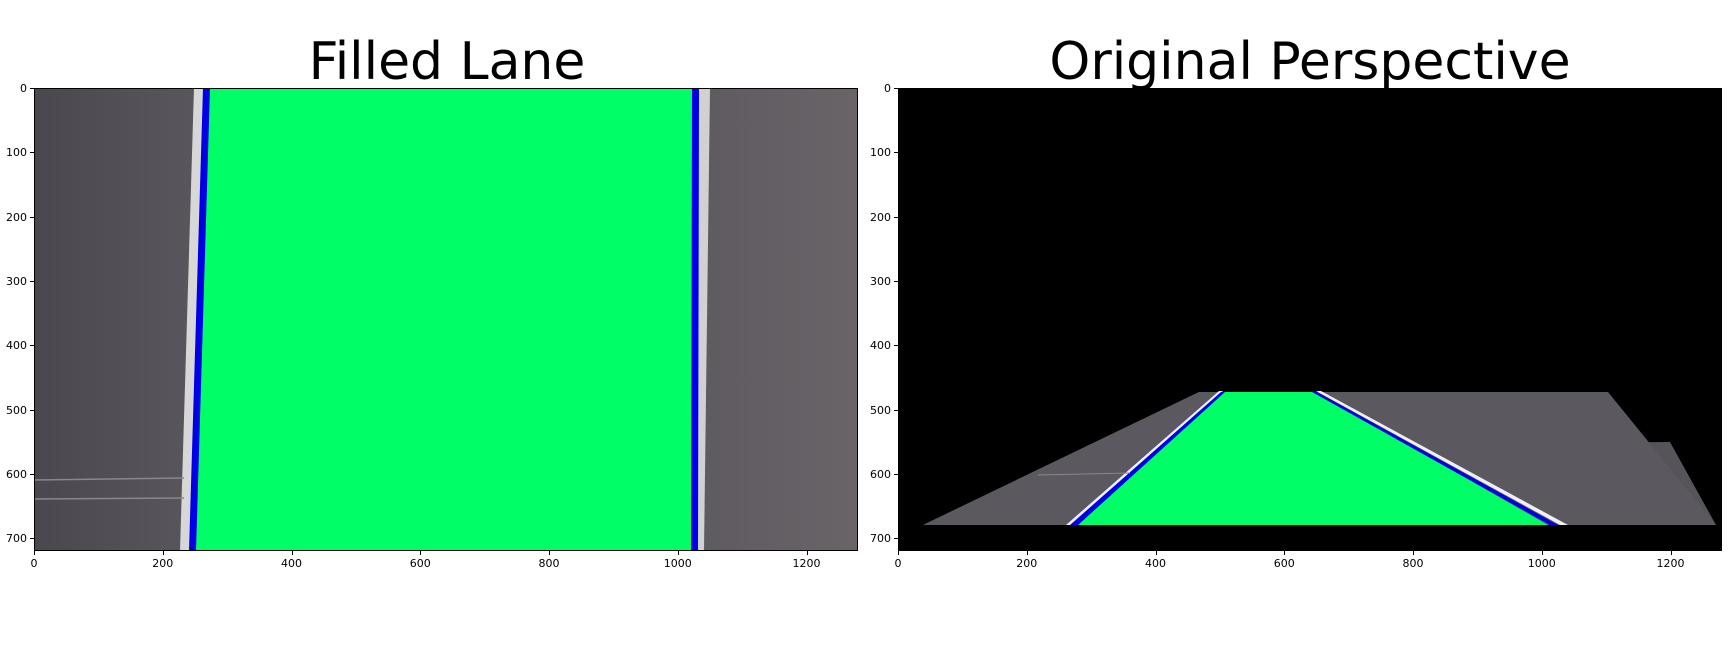 This screenshot has width=1728, height=648. Describe the element at coordinates (34, 563) in the screenshot. I see `left-xtick-label: 0` at that location.